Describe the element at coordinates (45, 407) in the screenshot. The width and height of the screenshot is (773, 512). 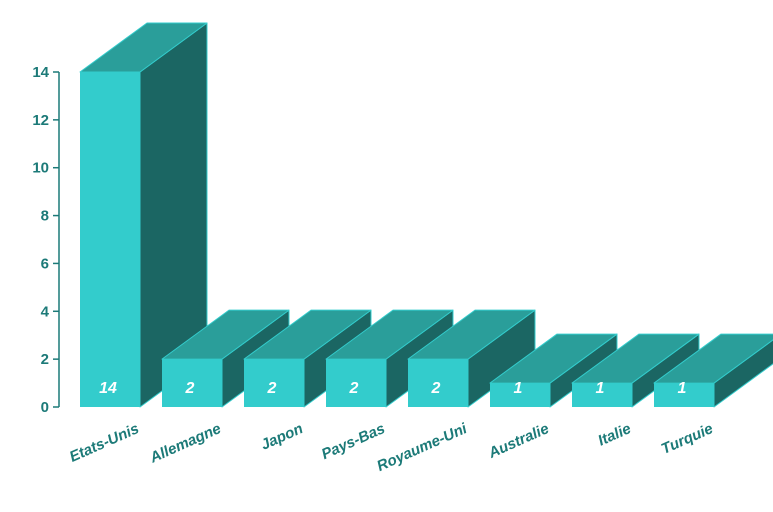
I see `y-tick-label: 0` at that location.